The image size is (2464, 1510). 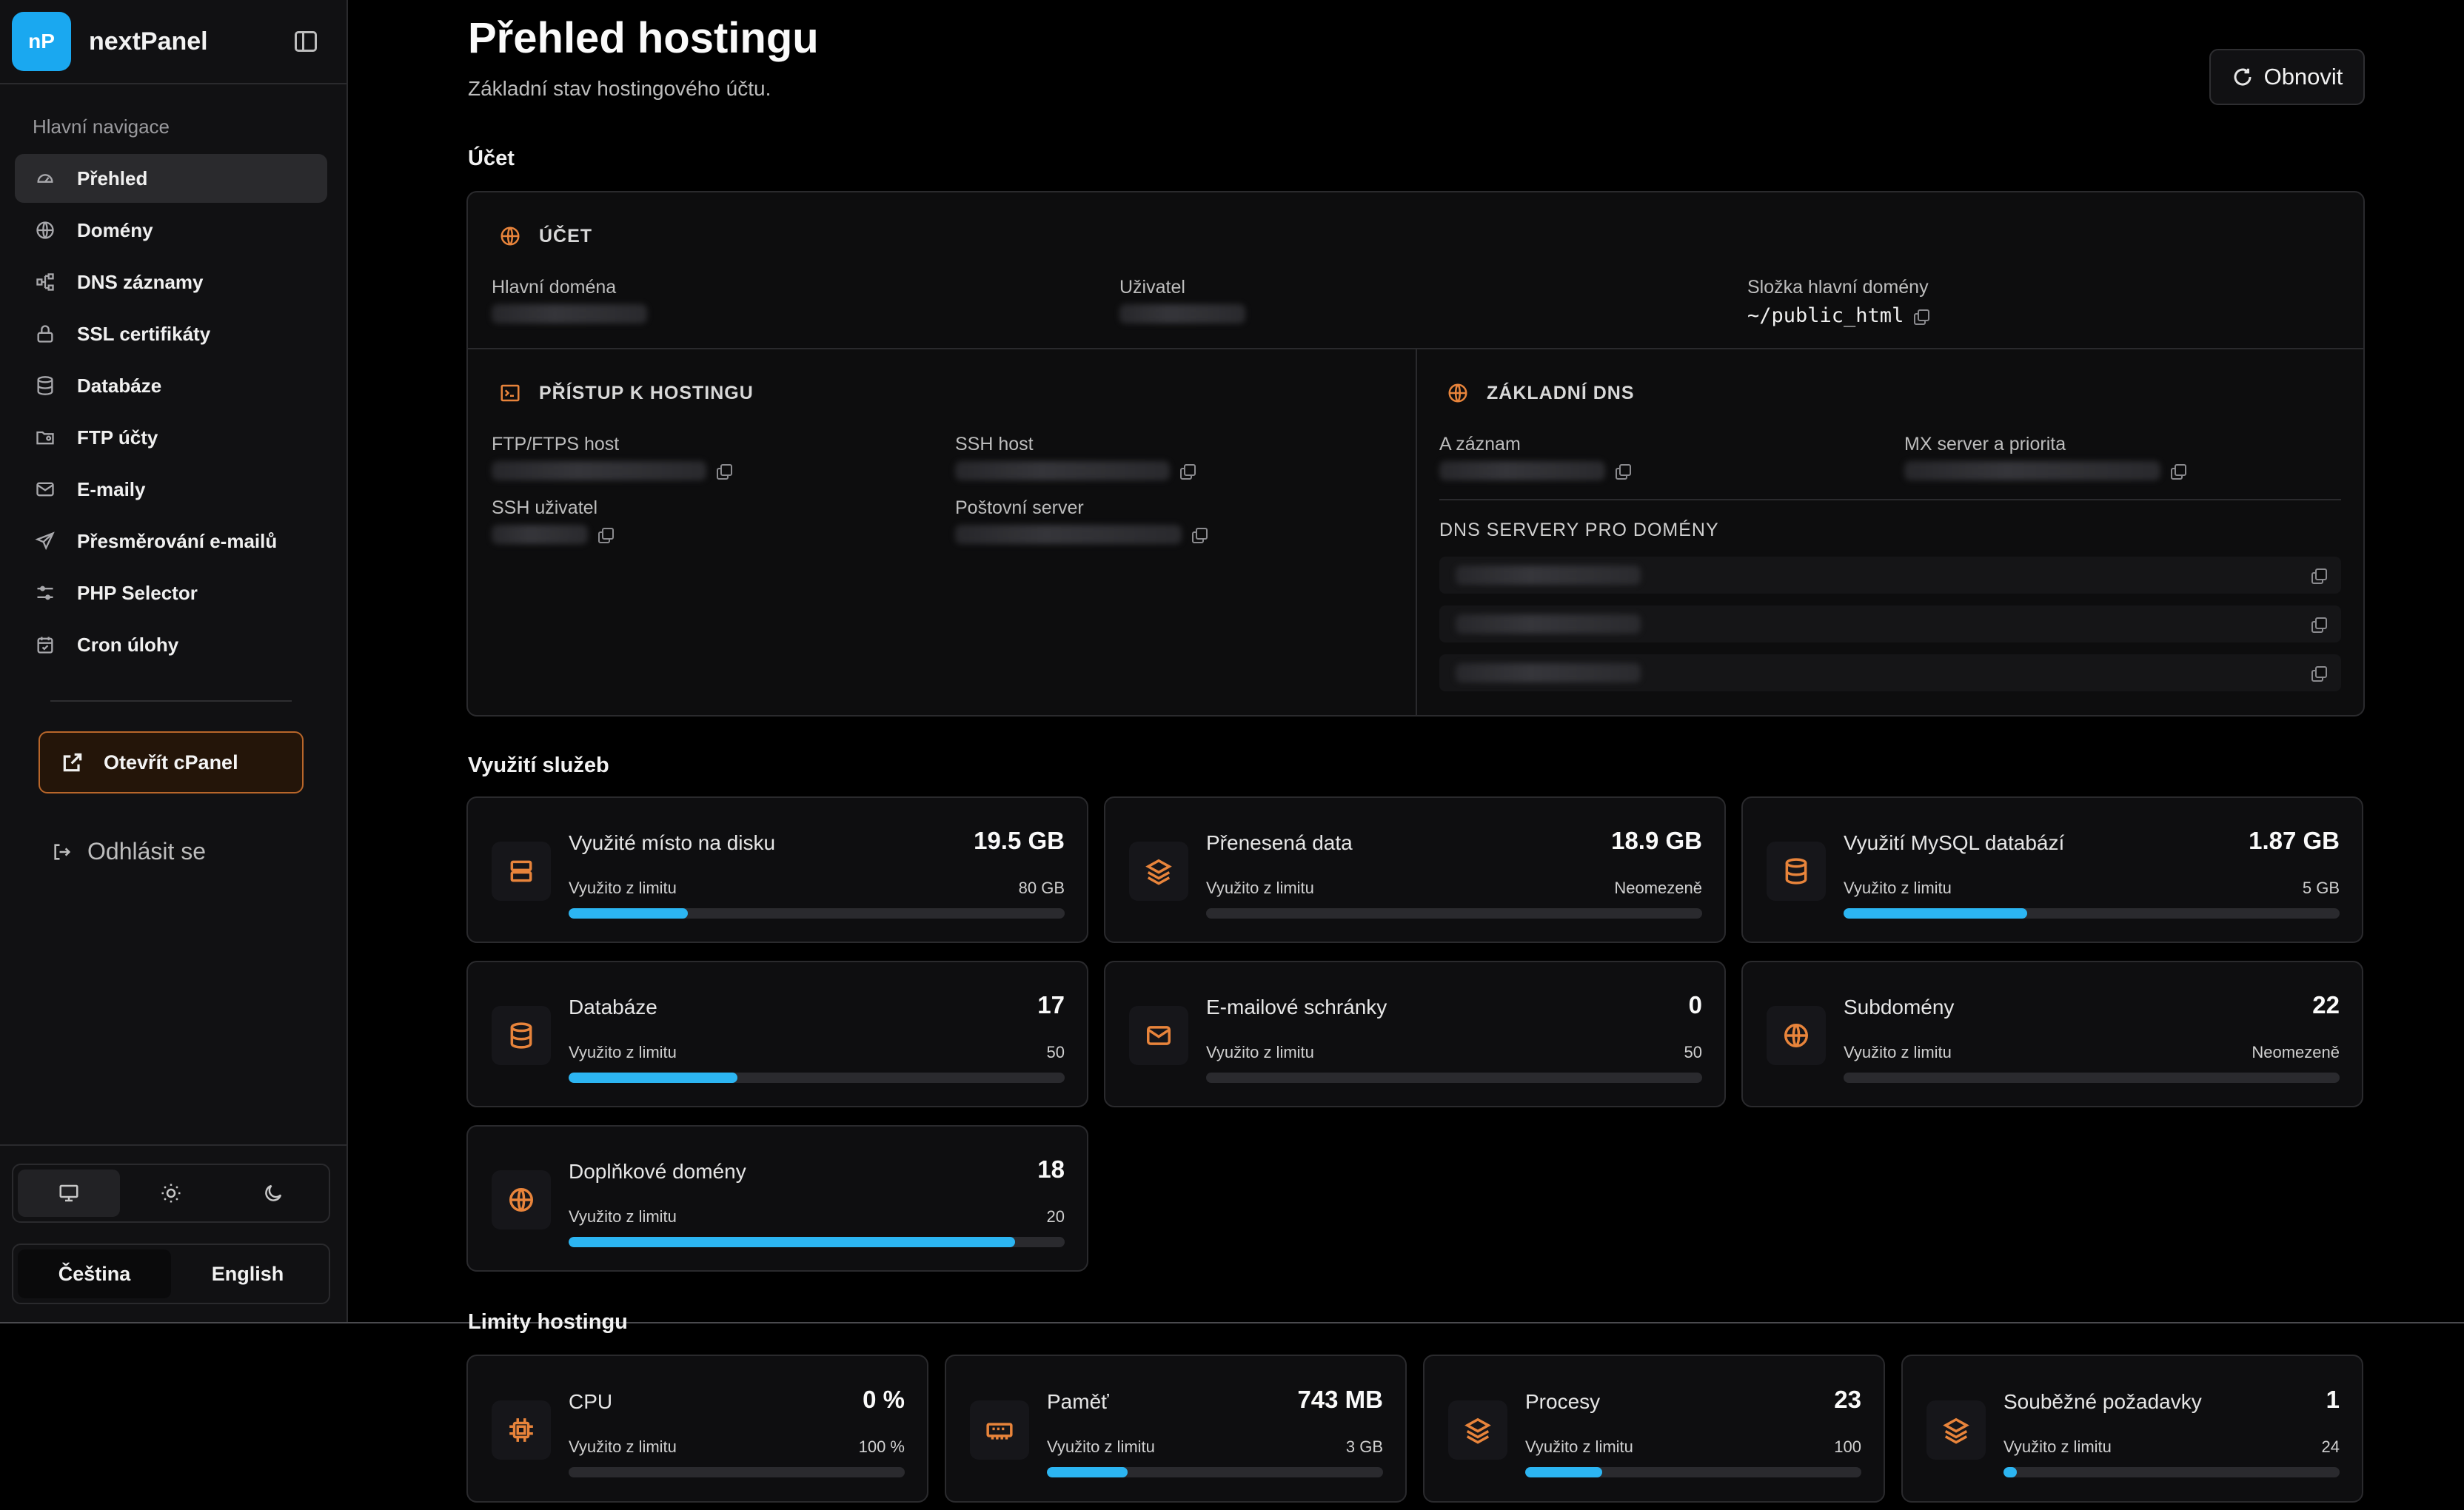 What do you see at coordinates (45, 644) in the screenshot?
I see `calendar-check-icon` at bounding box center [45, 644].